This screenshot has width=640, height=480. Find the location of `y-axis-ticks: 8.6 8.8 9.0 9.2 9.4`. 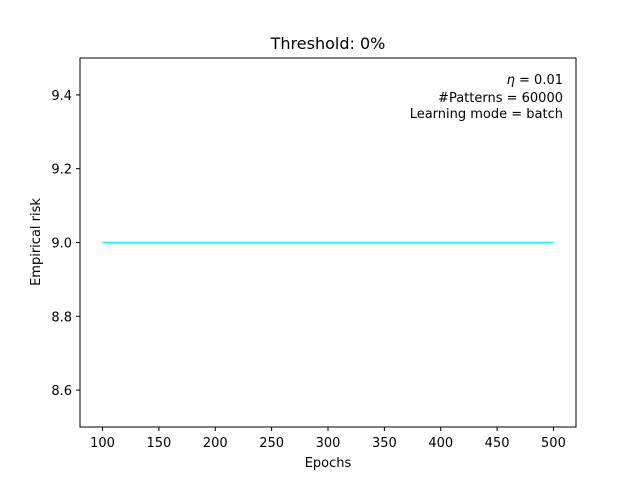

y-axis-ticks: 8.6 8.8 9.0 9.2 9.4 is located at coordinates (65, 244).